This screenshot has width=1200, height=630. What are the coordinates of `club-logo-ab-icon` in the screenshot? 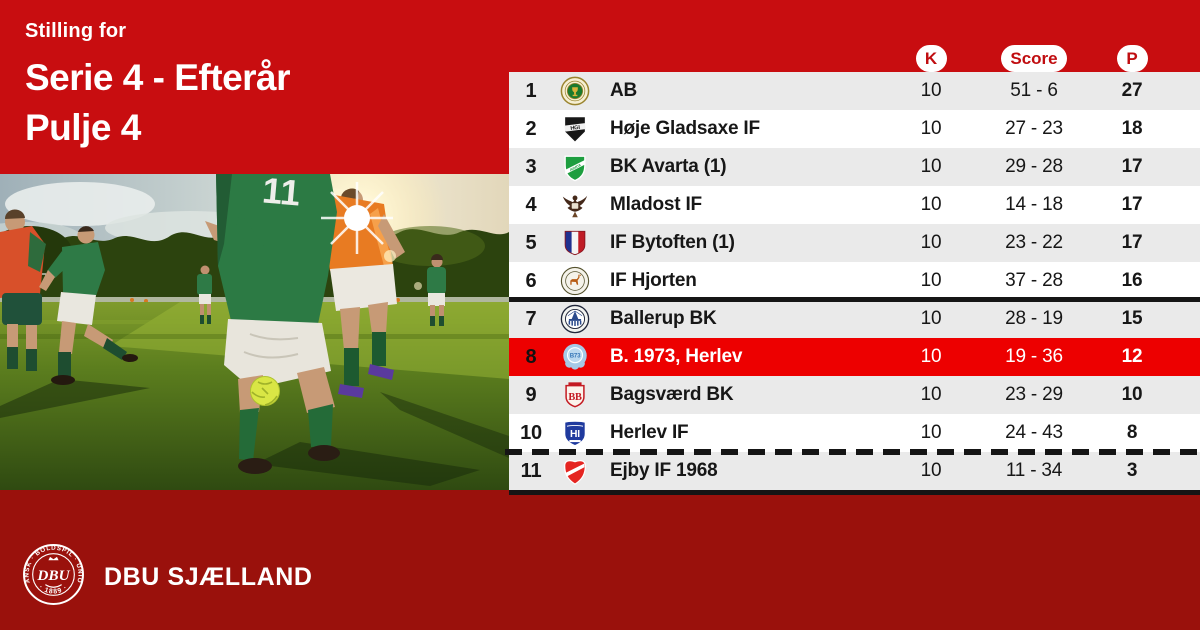 It's located at (575, 91).